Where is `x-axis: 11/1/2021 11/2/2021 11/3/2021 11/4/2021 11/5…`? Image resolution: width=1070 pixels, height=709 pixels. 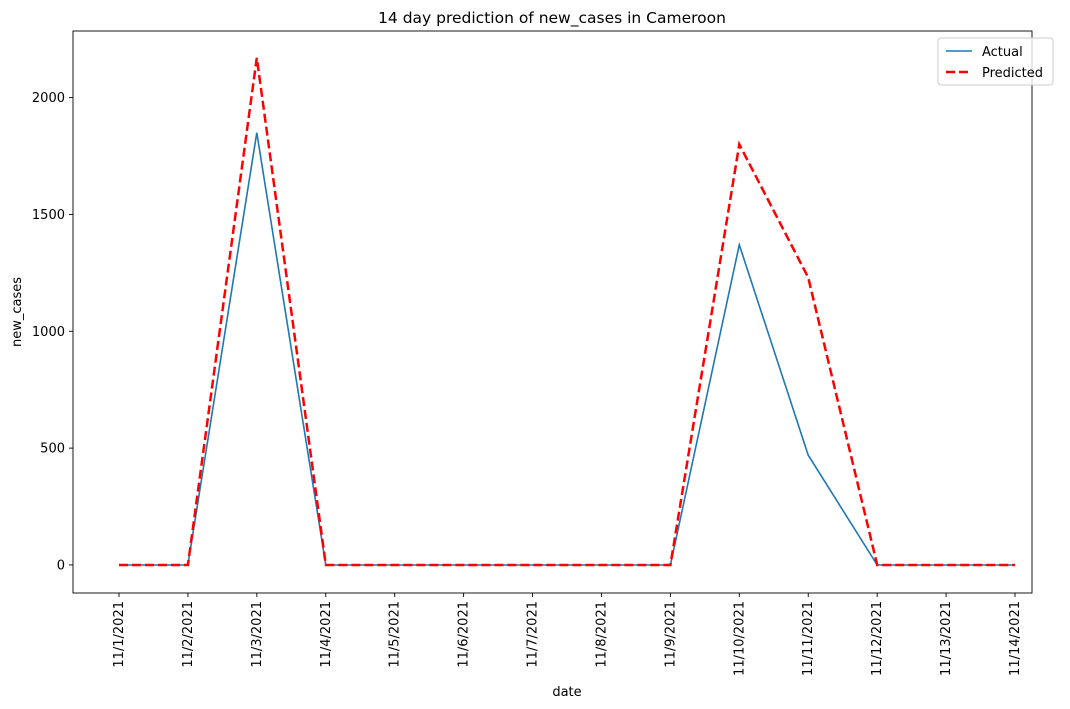
x-axis: 11/1/2021 11/2/2021 11/3/2021 11/4/2021 11/5… is located at coordinates (567, 634).